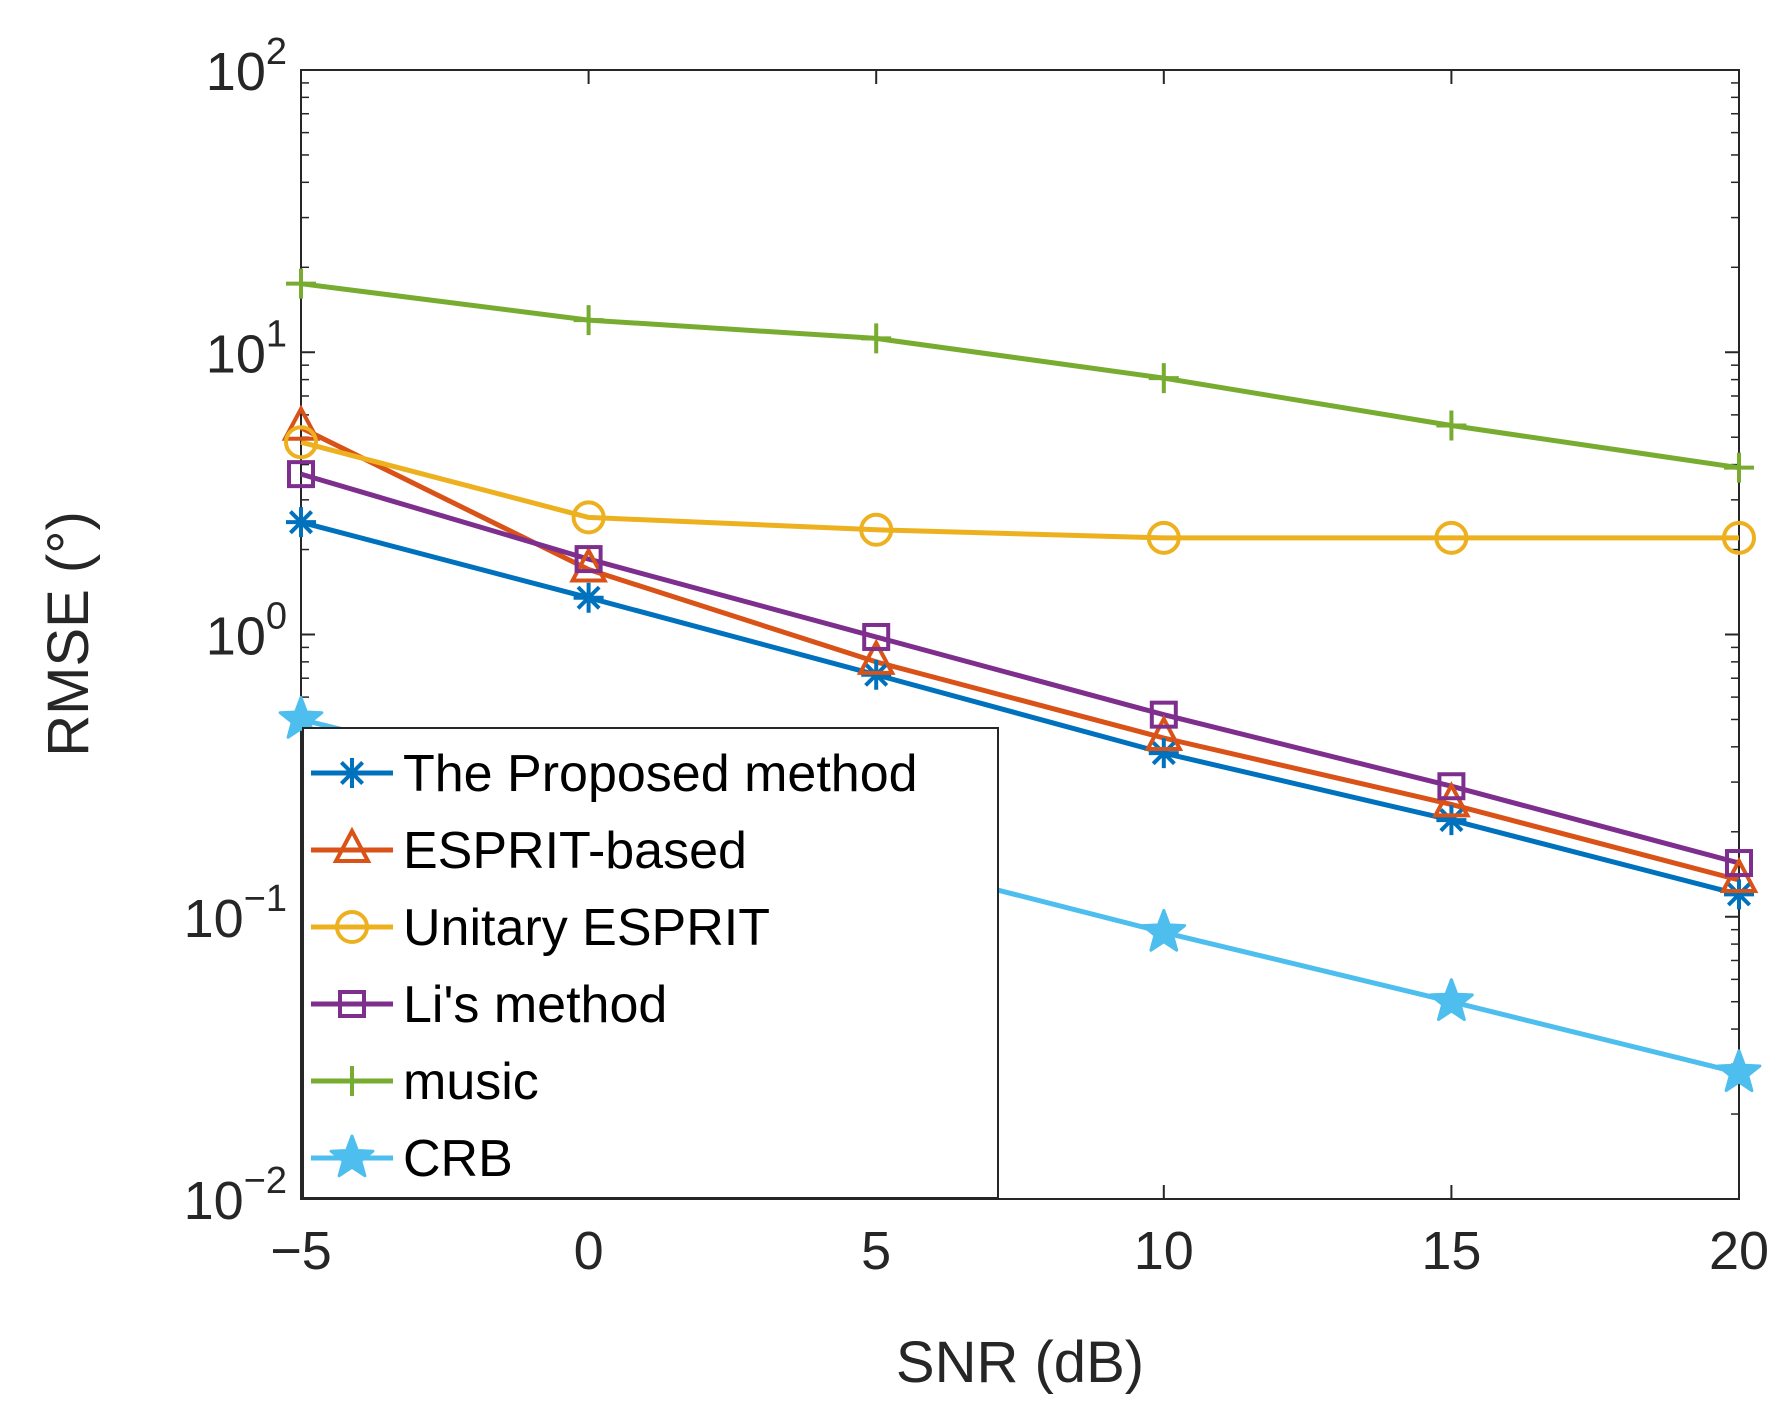 The image size is (1791, 1414). What do you see at coordinates (235, 913) in the screenshot?
I see `y-tick-label: 10⁻¹` at bounding box center [235, 913].